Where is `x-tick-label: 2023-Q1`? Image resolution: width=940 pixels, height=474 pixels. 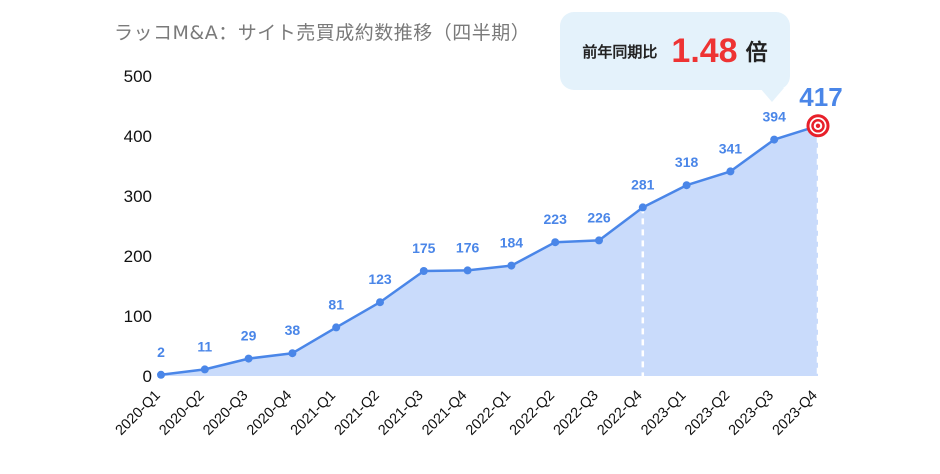 x-tick-label: 2023-Q1 is located at coordinates (663, 413).